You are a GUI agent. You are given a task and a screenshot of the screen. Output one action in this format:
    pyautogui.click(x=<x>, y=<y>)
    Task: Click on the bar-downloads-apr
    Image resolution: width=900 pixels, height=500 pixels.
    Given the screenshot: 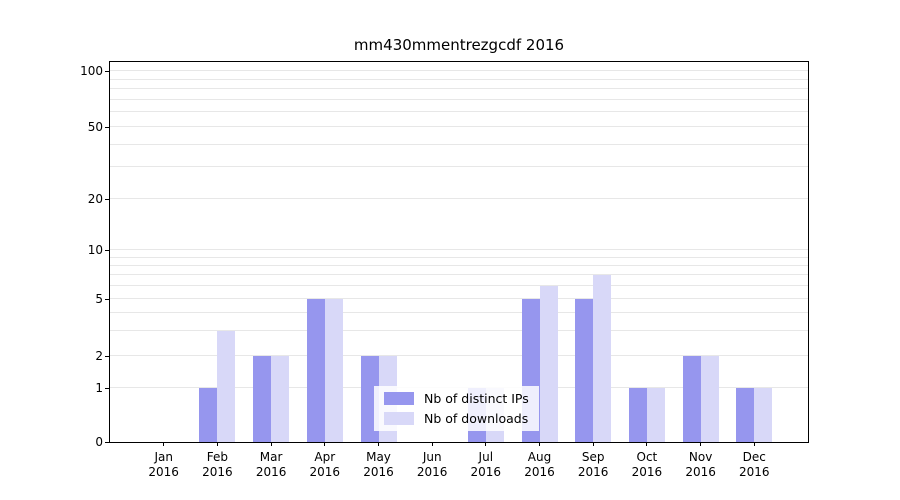 What is the action you would take?
    pyautogui.click(x=333, y=370)
    